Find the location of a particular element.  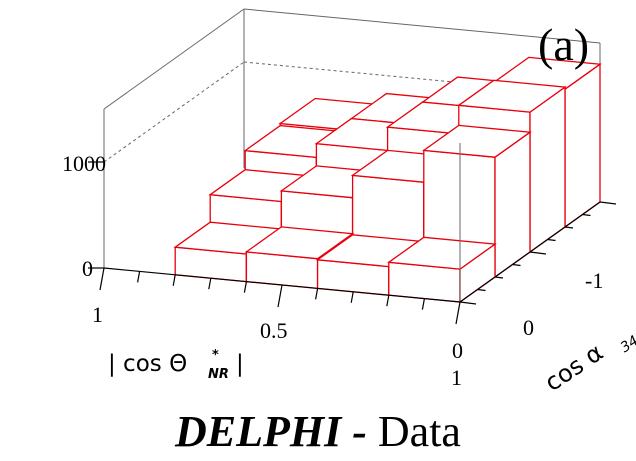

x-axis-title-sub: NR is located at coordinates (218, 374).